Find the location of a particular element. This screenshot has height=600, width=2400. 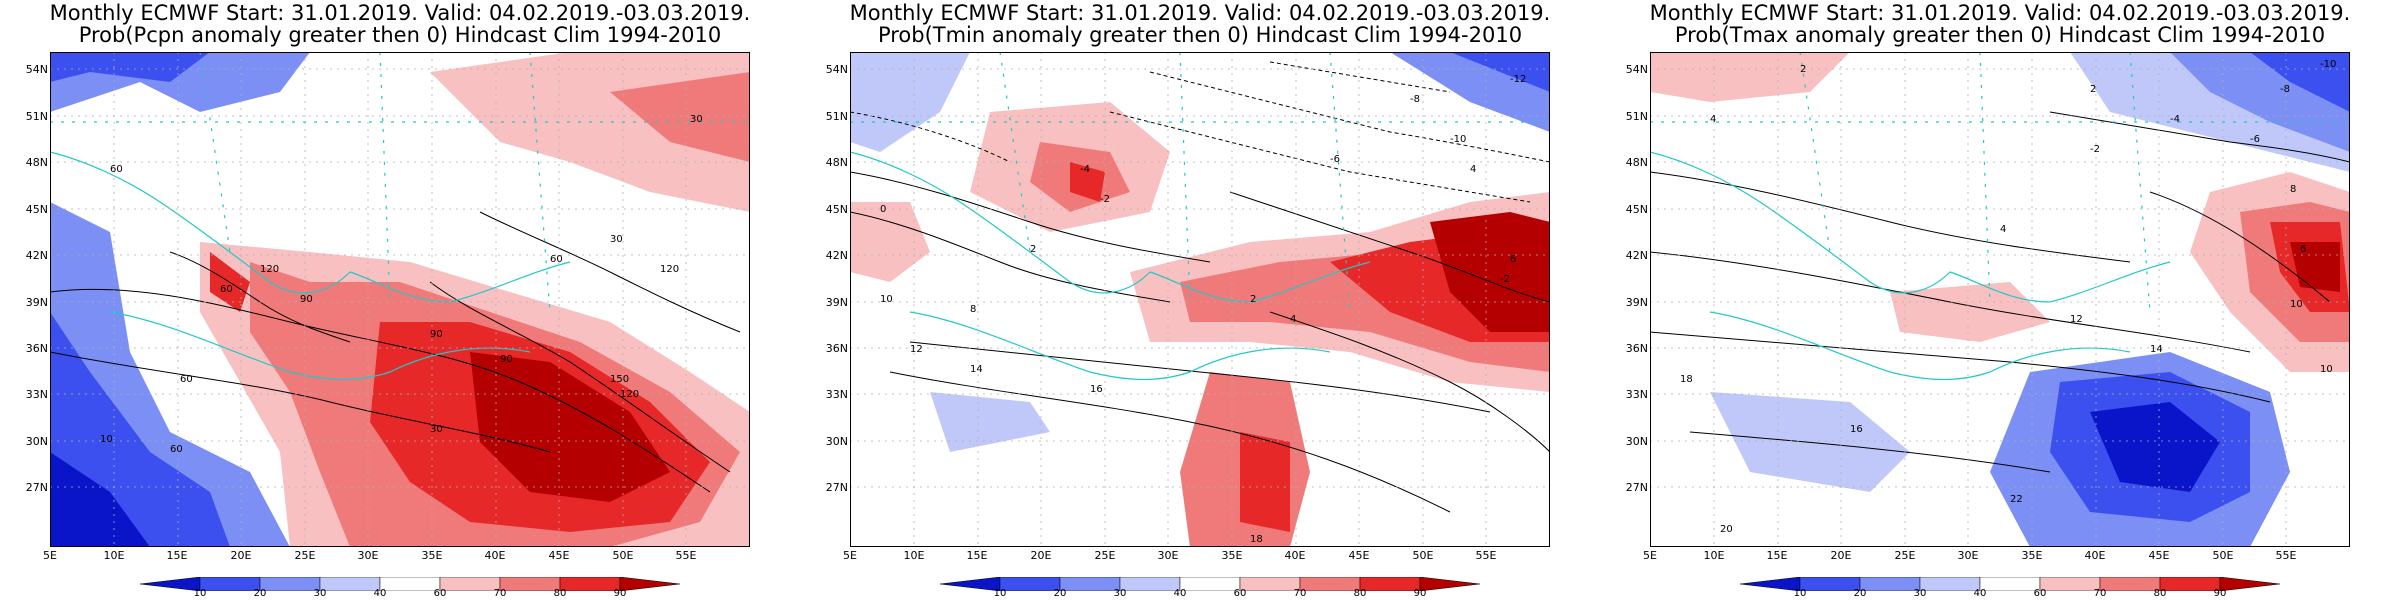

lon-label: 15E is located at coordinates (1777, 555).